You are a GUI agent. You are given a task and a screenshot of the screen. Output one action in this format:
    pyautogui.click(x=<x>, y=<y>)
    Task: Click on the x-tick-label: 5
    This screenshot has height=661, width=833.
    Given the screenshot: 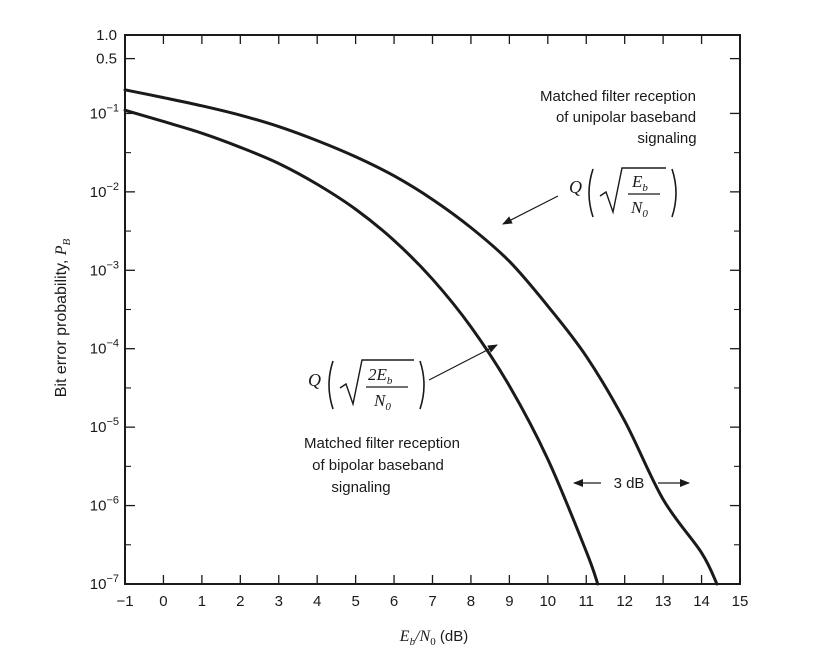 What is the action you would take?
    pyautogui.click(x=355, y=601)
    